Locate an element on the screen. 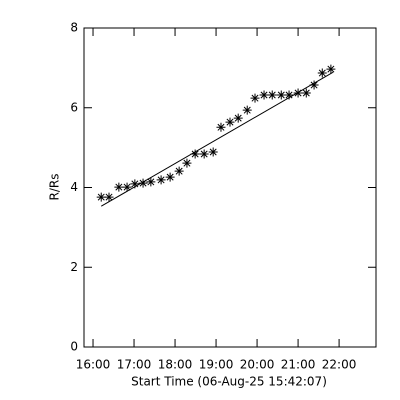 Image resolution: width=400 pixels, height=400 pixels. y-tick-label: 2 is located at coordinates (74, 267).